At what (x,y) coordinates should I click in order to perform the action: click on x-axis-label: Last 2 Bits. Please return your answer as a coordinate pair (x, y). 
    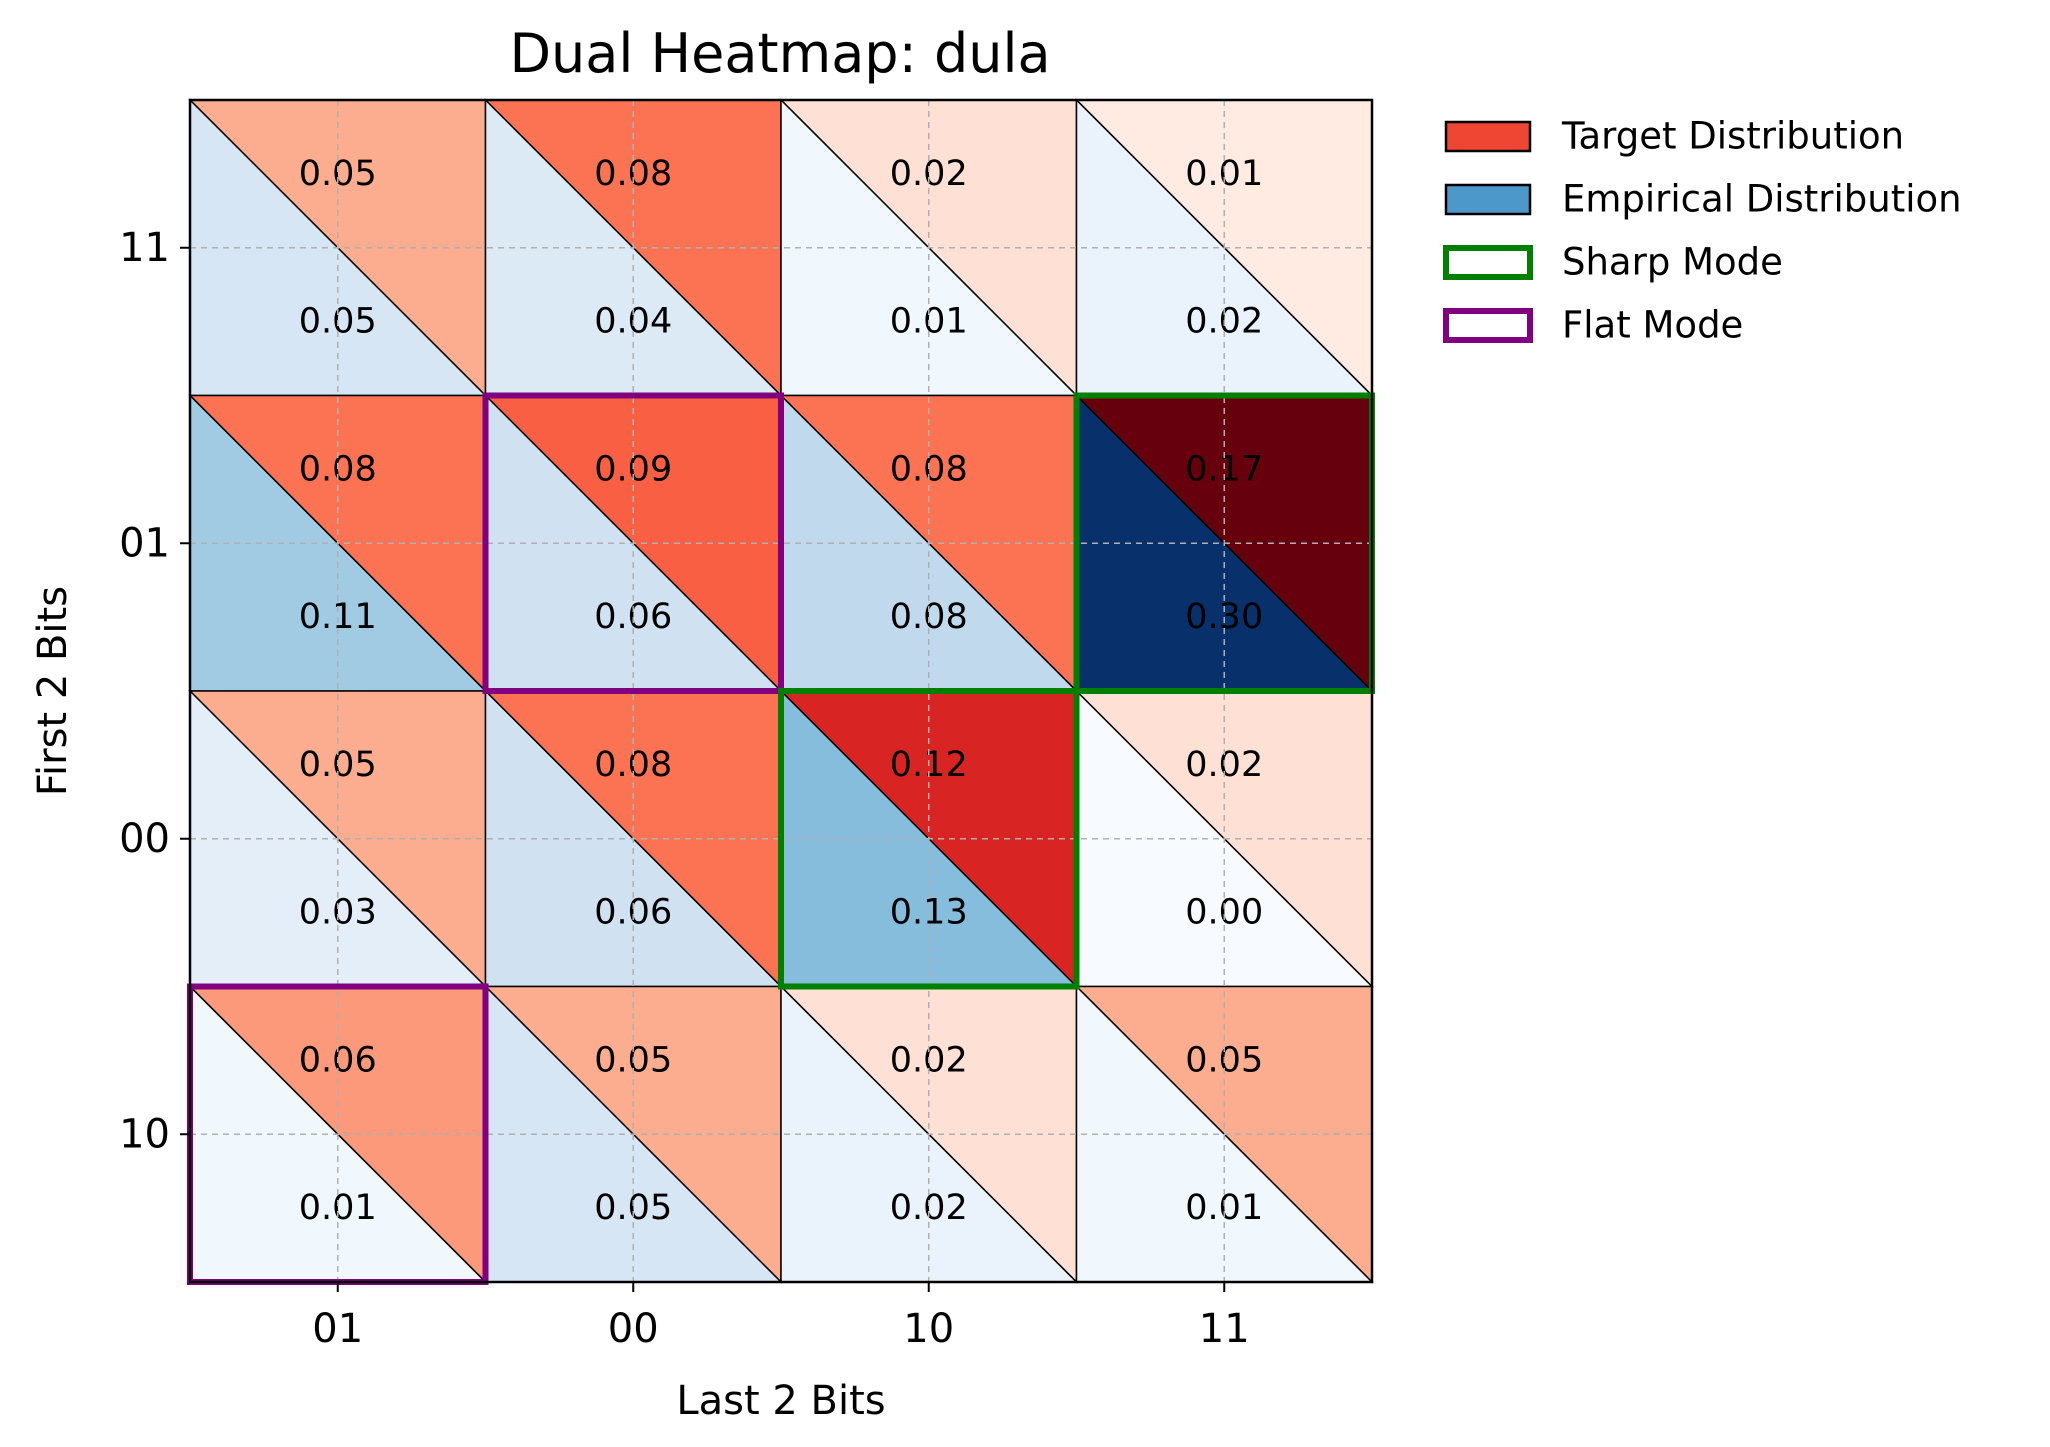
    Looking at the image, I should click on (780, 1401).